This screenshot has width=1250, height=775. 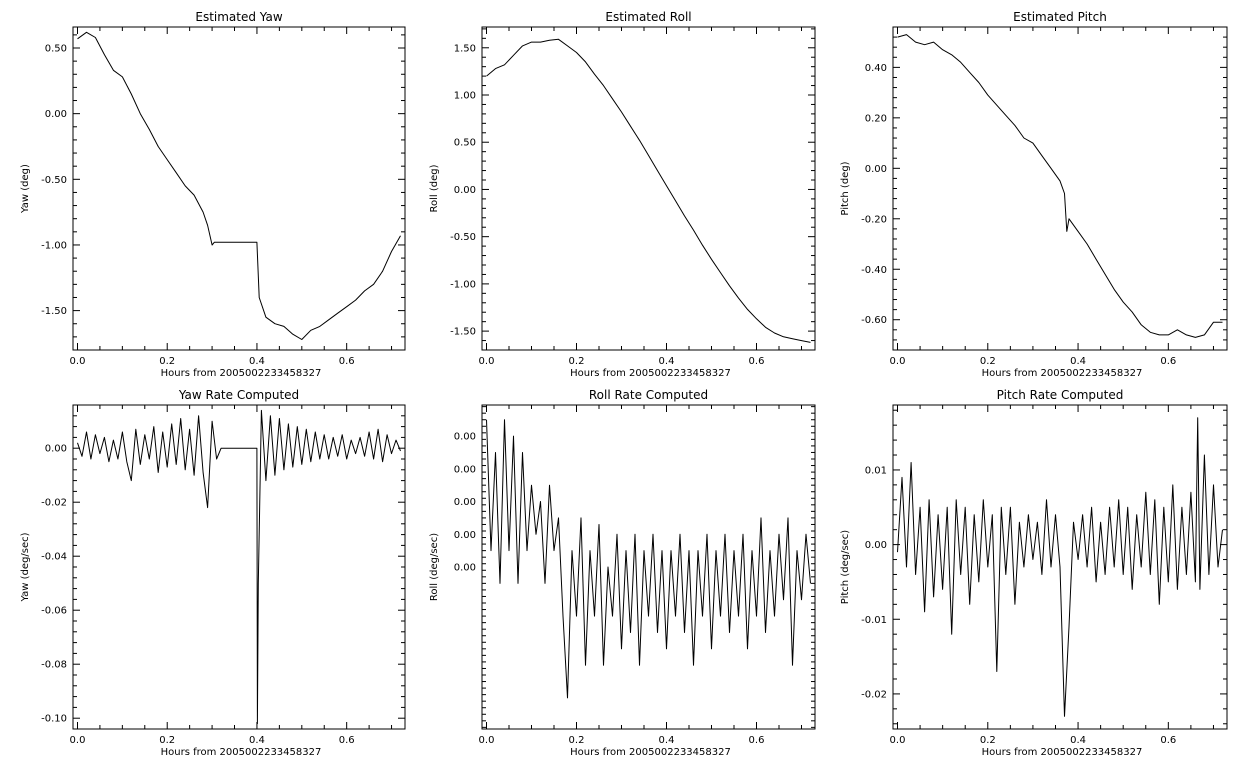 I want to click on y-tick-label: 0.20, so click(x=876, y=118).